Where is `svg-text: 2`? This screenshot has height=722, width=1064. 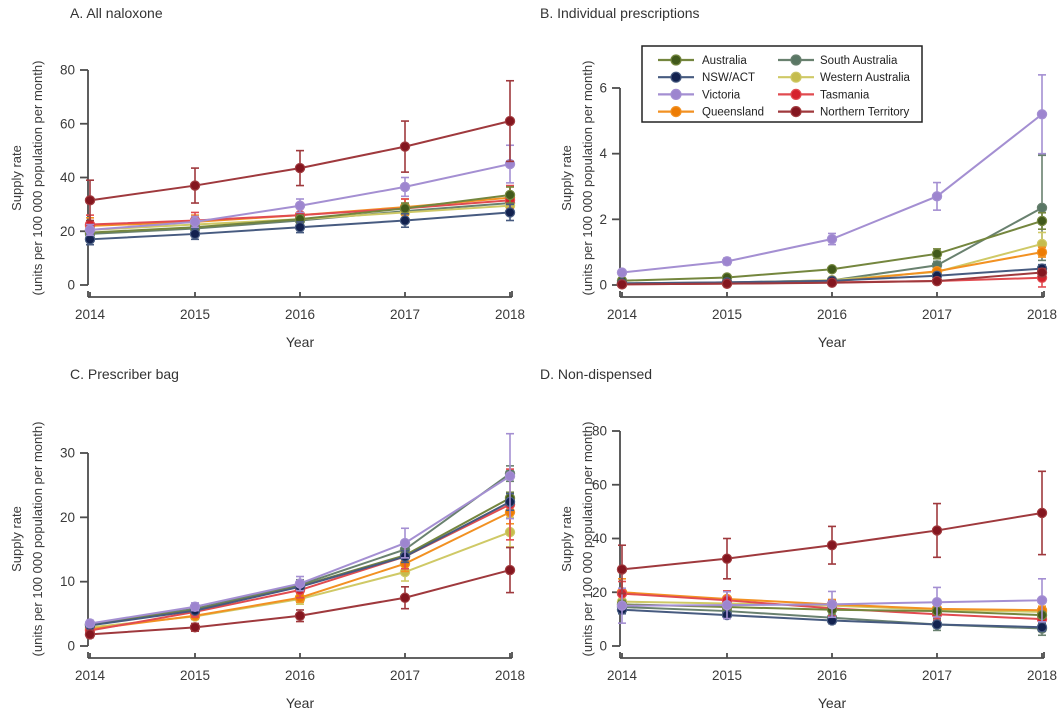 svg-text: 2 is located at coordinates (603, 219).